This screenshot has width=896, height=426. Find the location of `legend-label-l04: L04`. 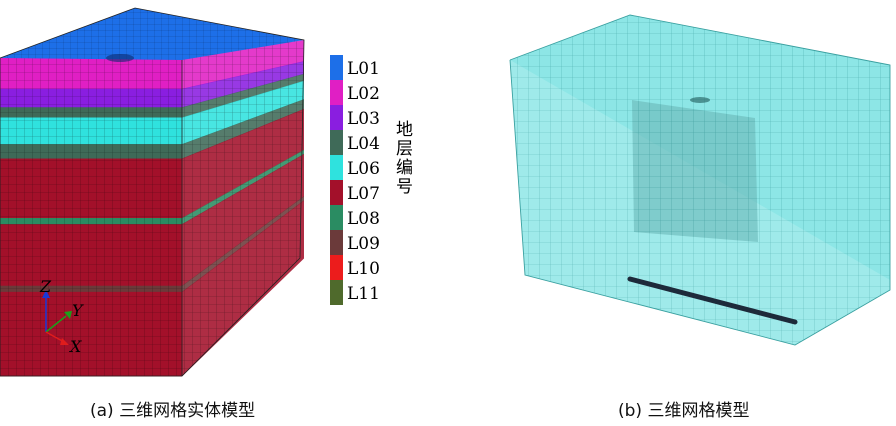

legend-label-l04: L04 is located at coordinates (363, 144).